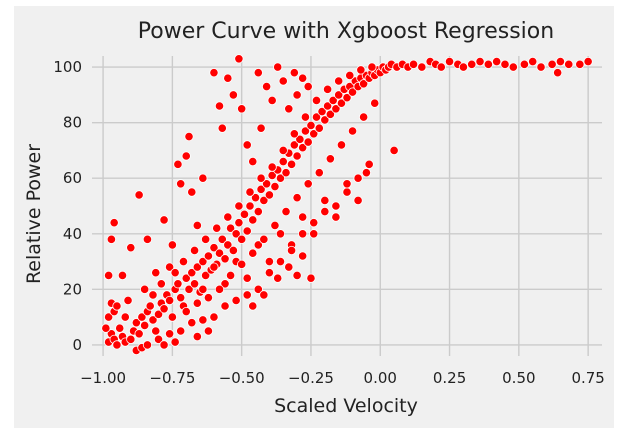  What do you see at coordinates (72, 234) in the screenshot?
I see `y-tick-label: 40` at bounding box center [72, 234].